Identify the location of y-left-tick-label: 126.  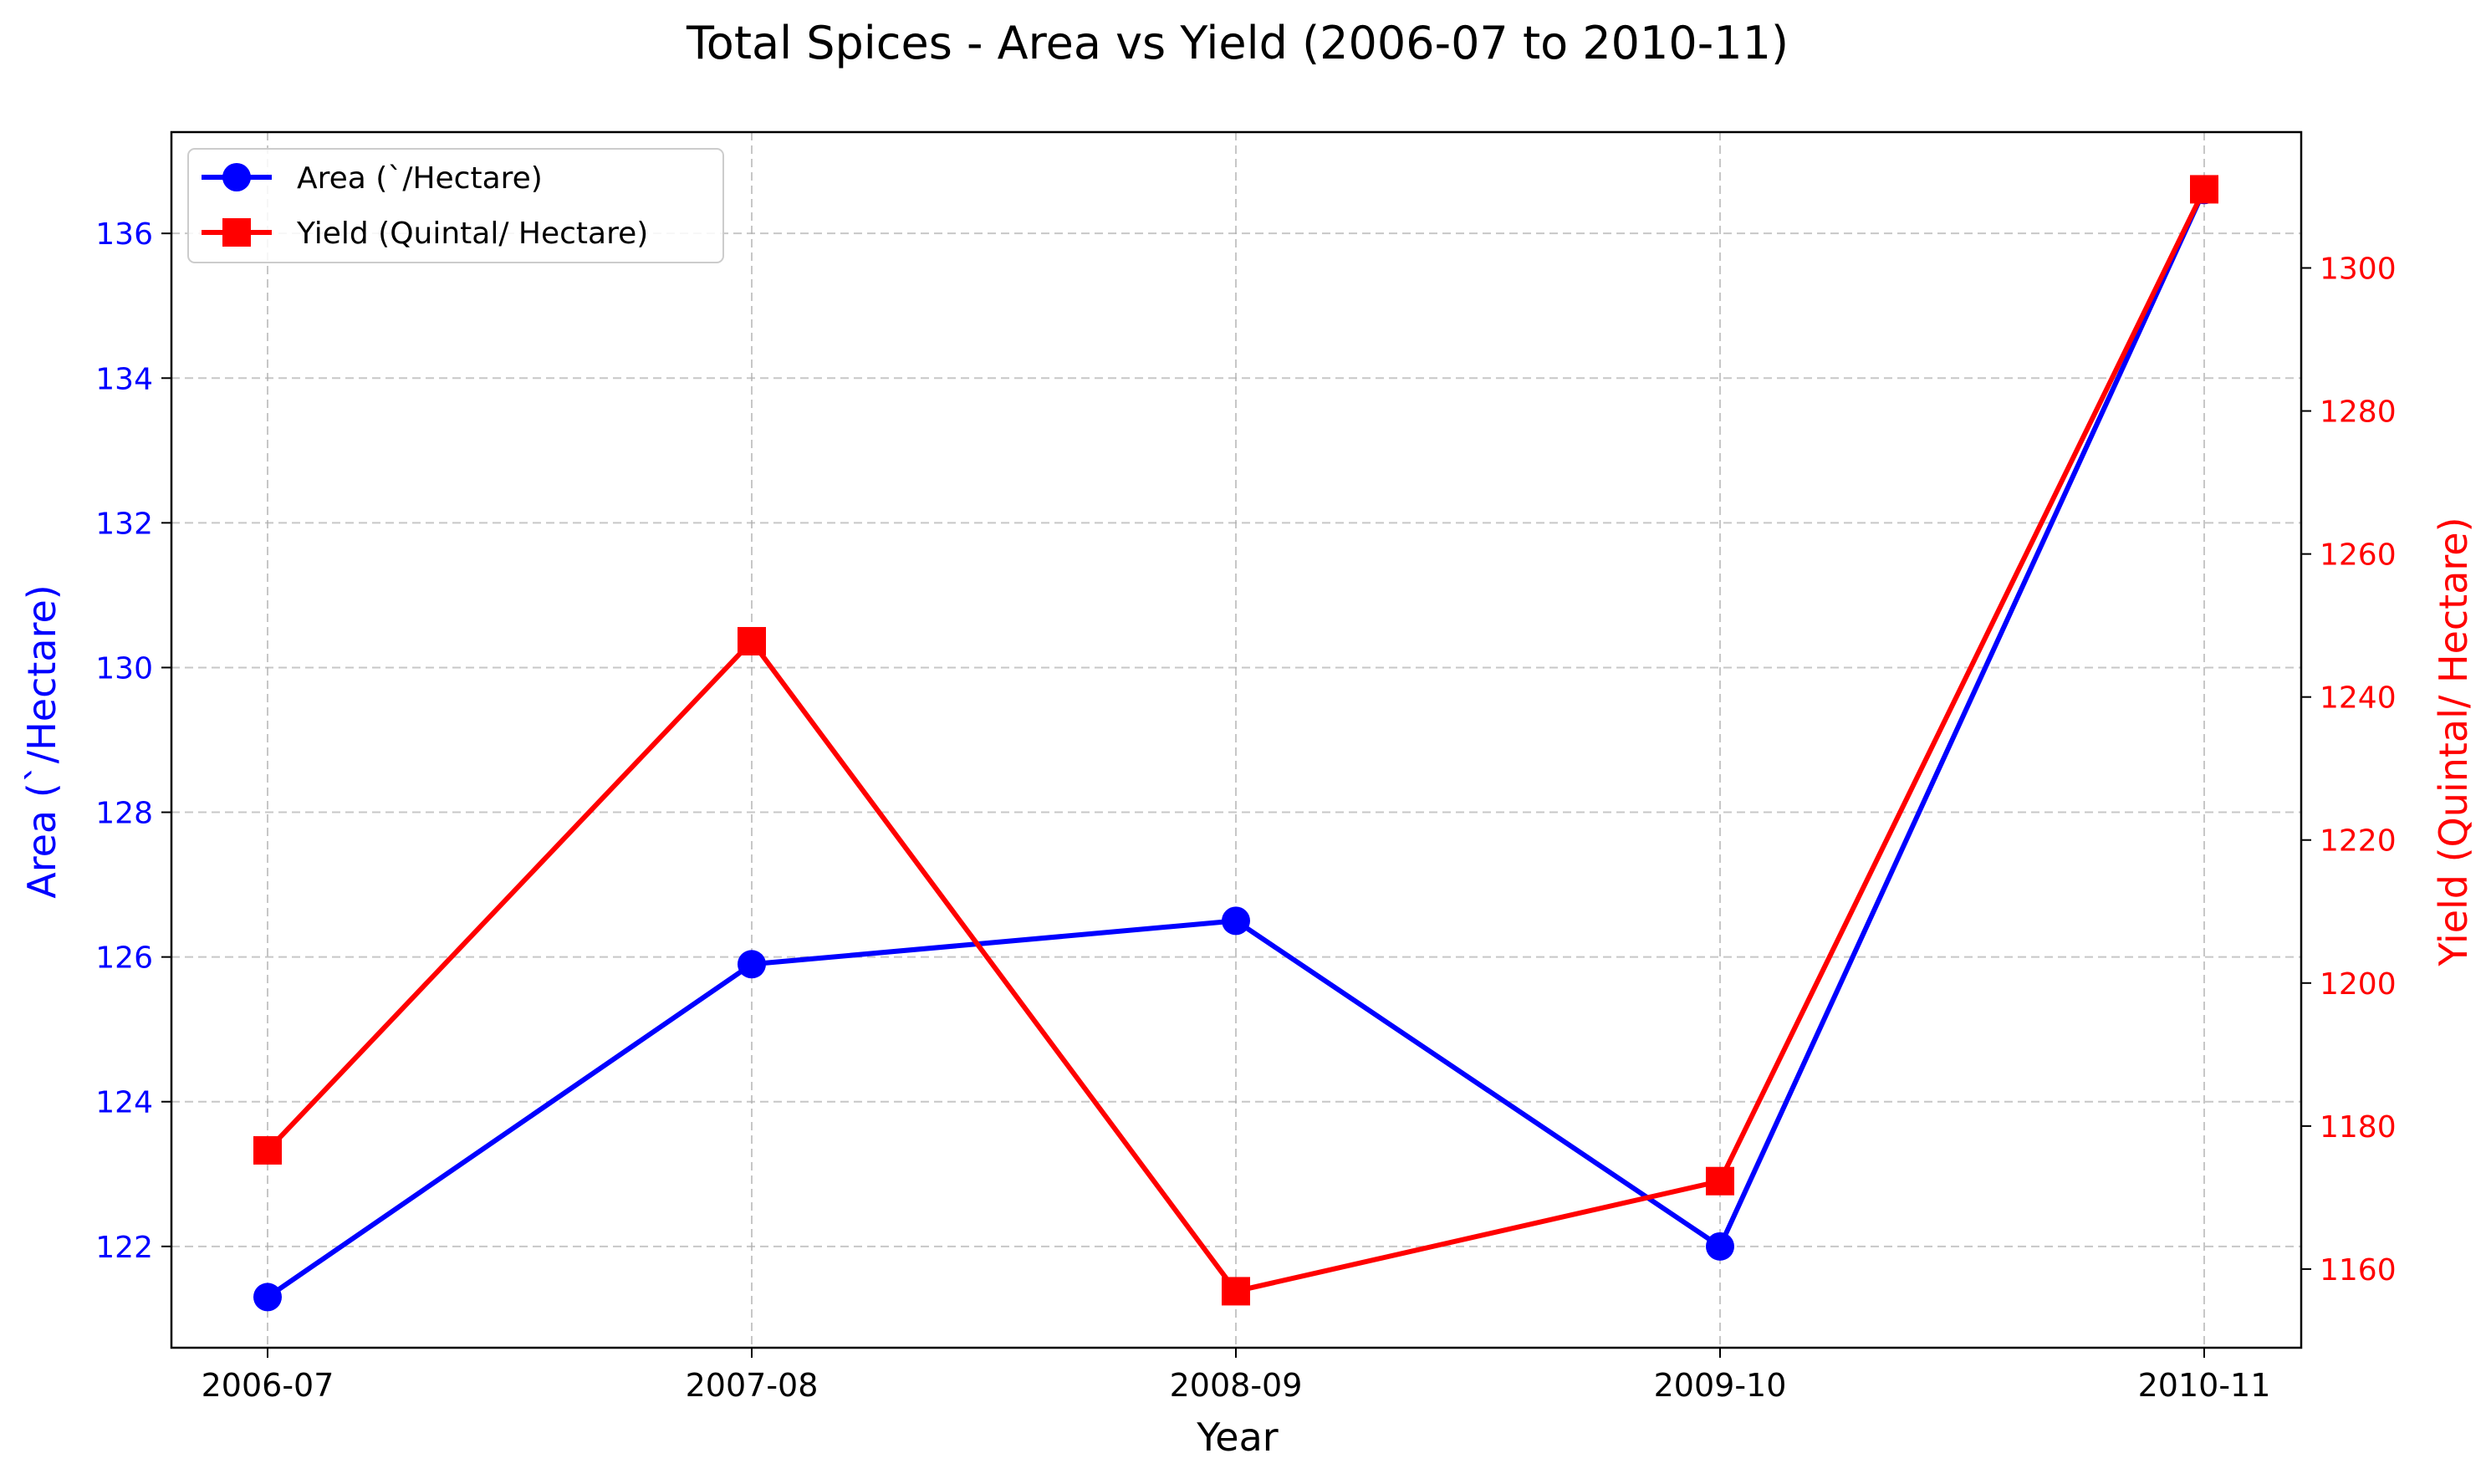
(124, 958).